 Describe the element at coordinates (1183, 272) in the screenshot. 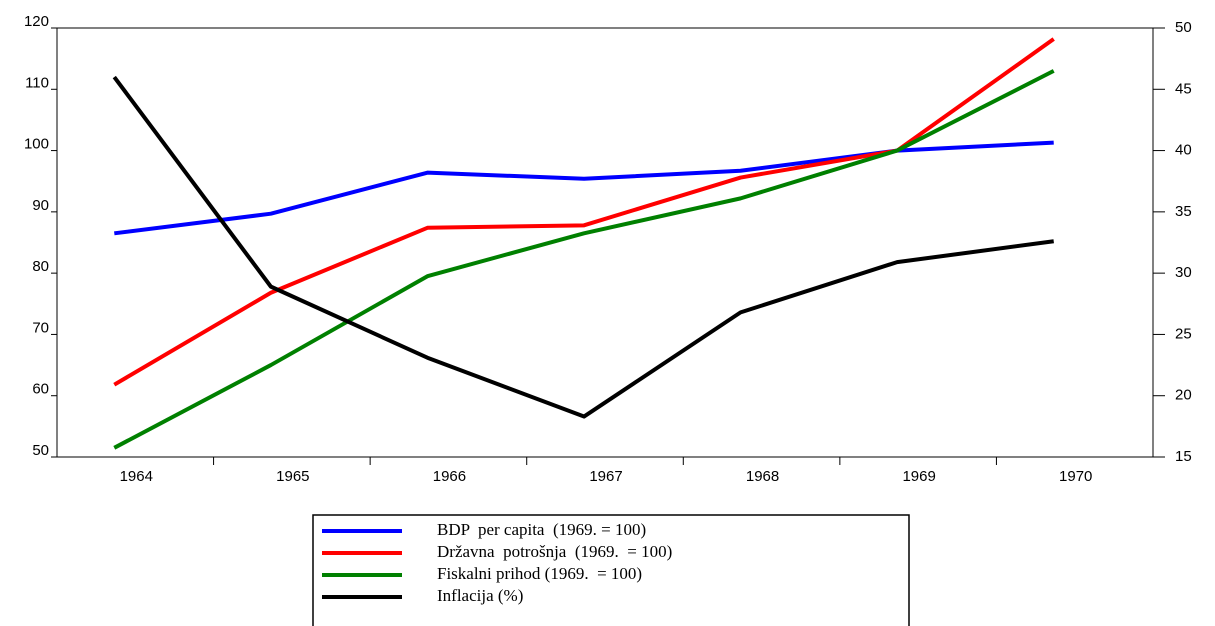

I see `y2-tick-label: 30` at that location.